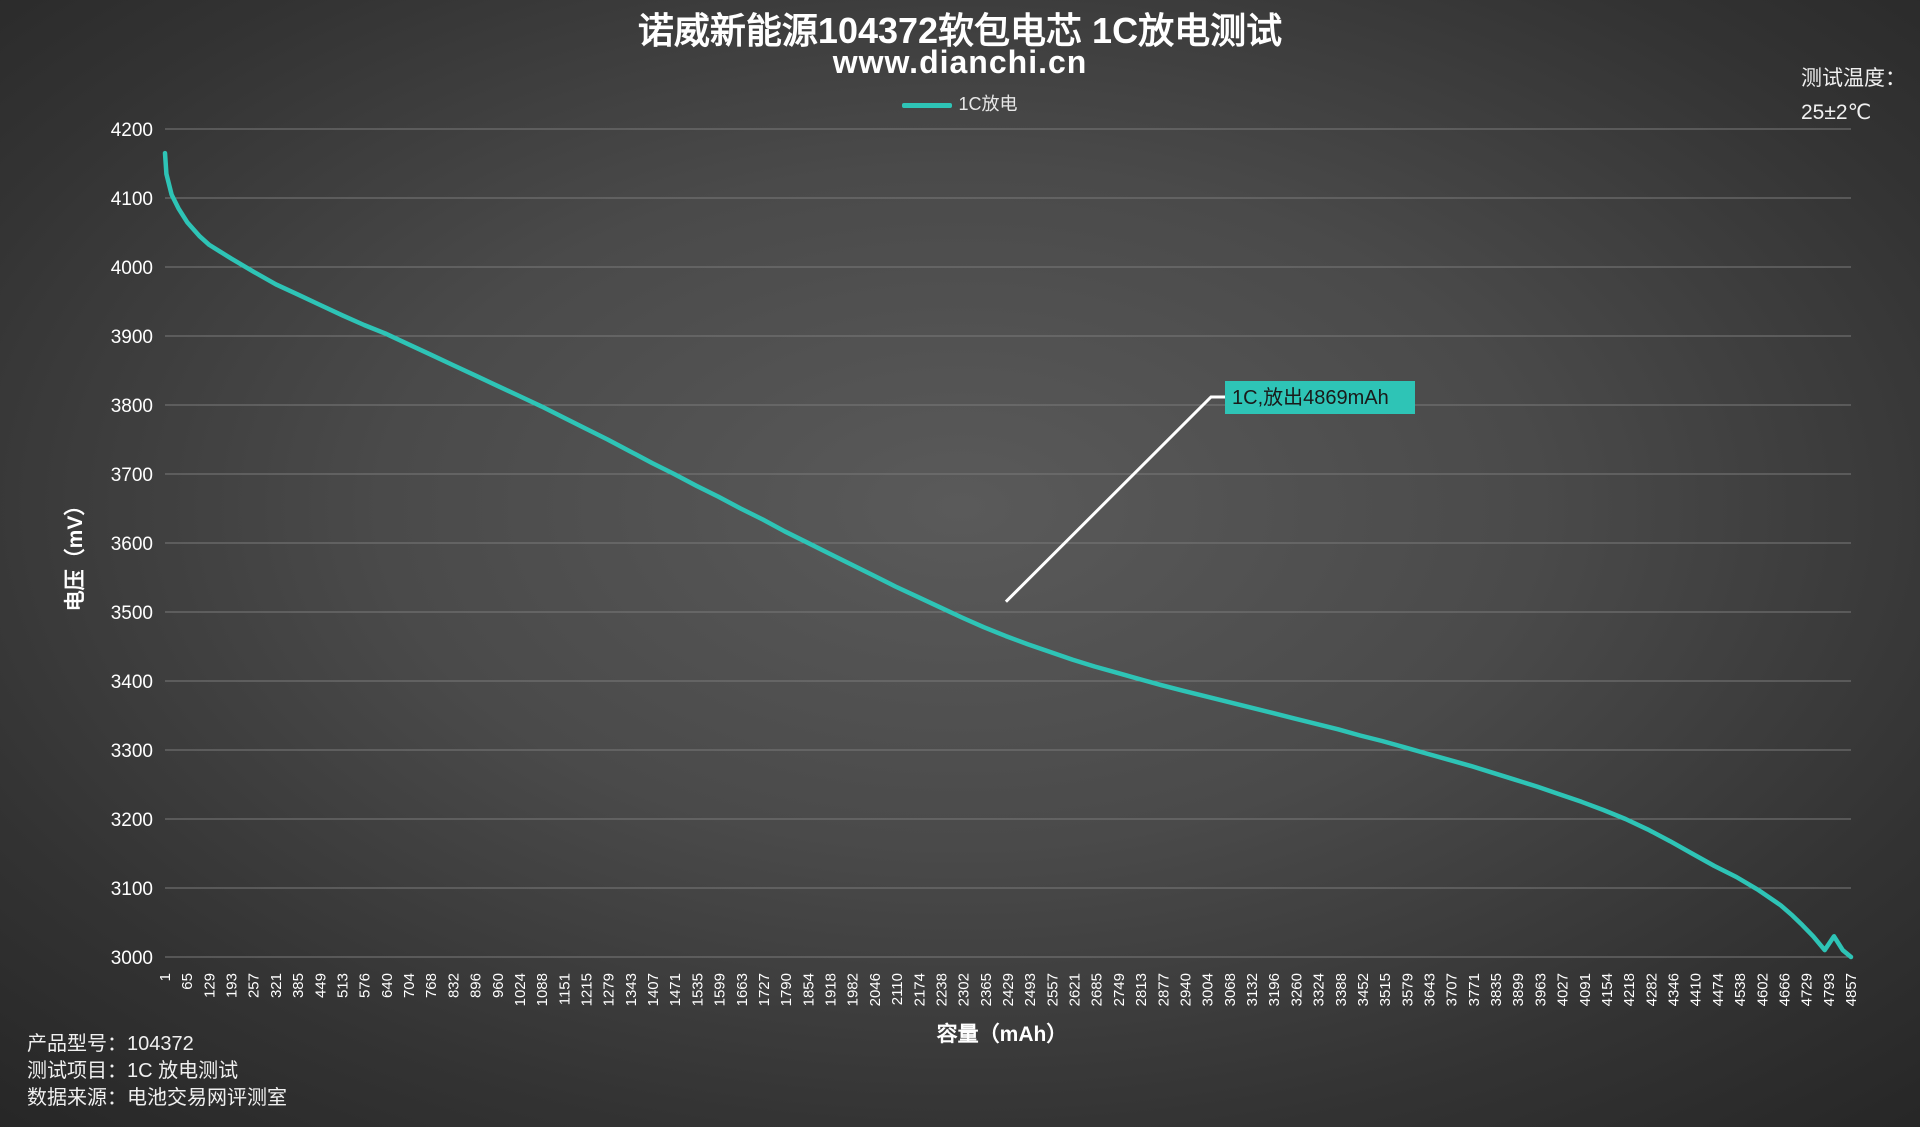 This screenshot has height=1127, width=1920. I want to click on x-tick-label: 2940, so click(1185, 989).